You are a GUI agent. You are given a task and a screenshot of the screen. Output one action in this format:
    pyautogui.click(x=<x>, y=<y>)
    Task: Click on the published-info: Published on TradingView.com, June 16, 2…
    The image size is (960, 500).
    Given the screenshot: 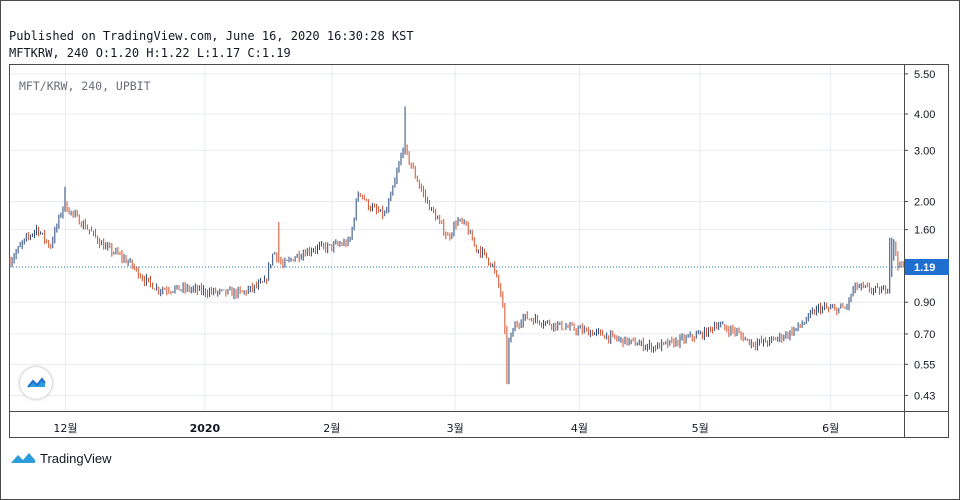 What is the action you would take?
    pyautogui.click(x=211, y=36)
    